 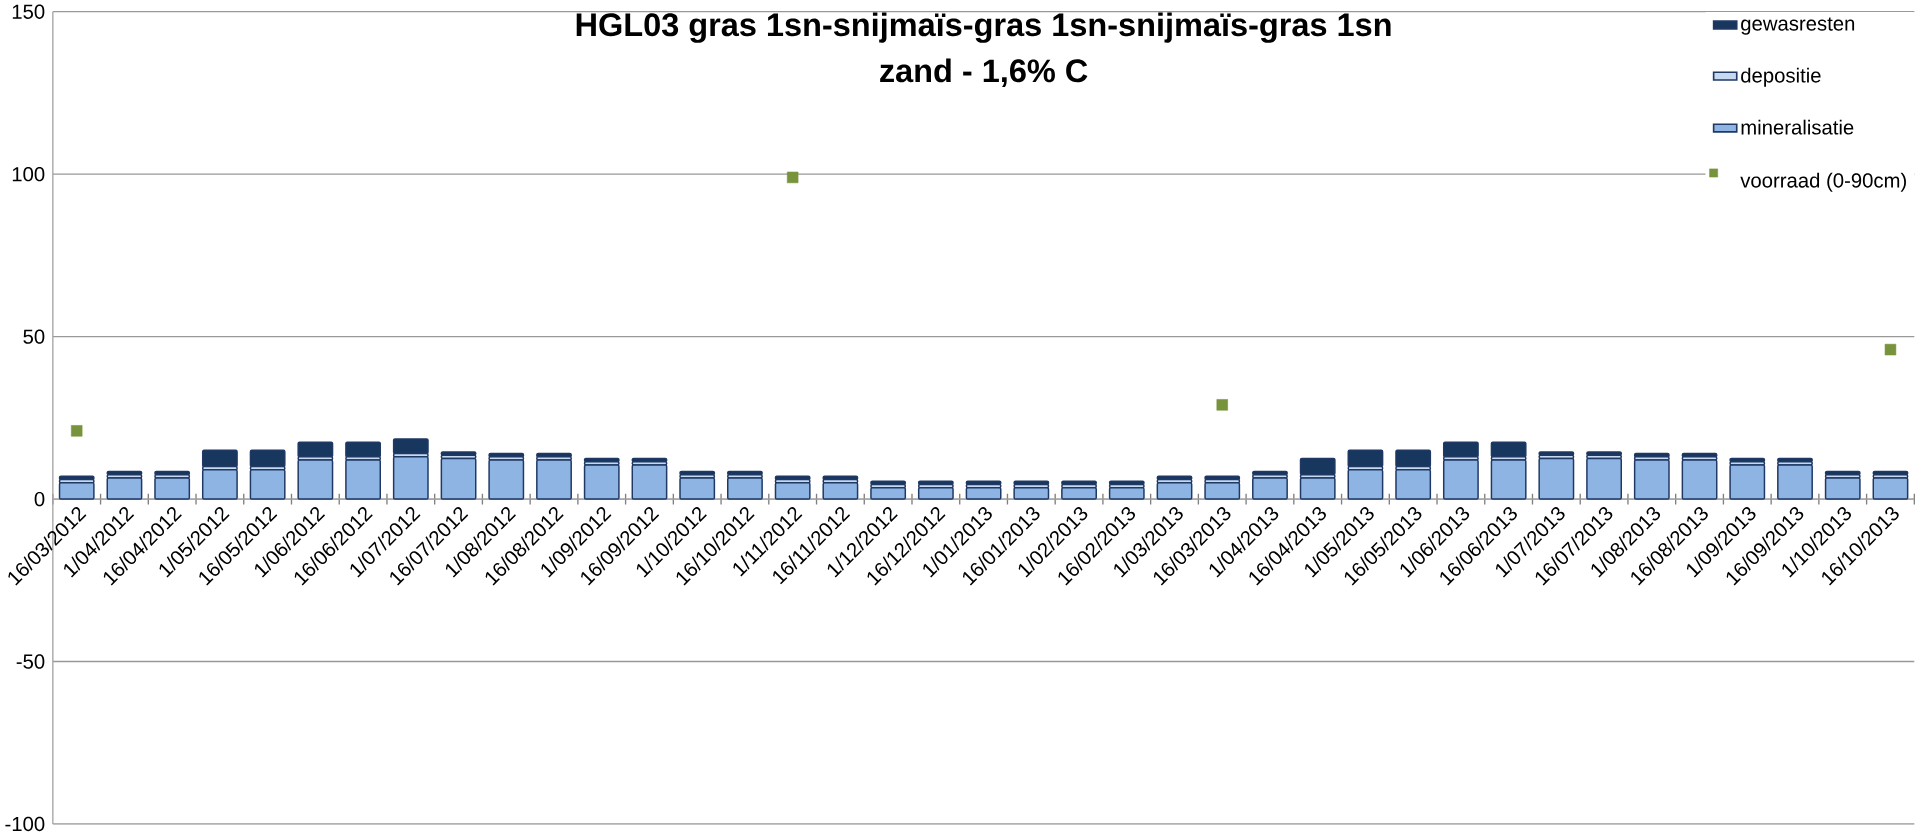 What do you see at coordinates (28, 12) in the screenshot?
I see `y-tick-label: 150` at bounding box center [28, 12].